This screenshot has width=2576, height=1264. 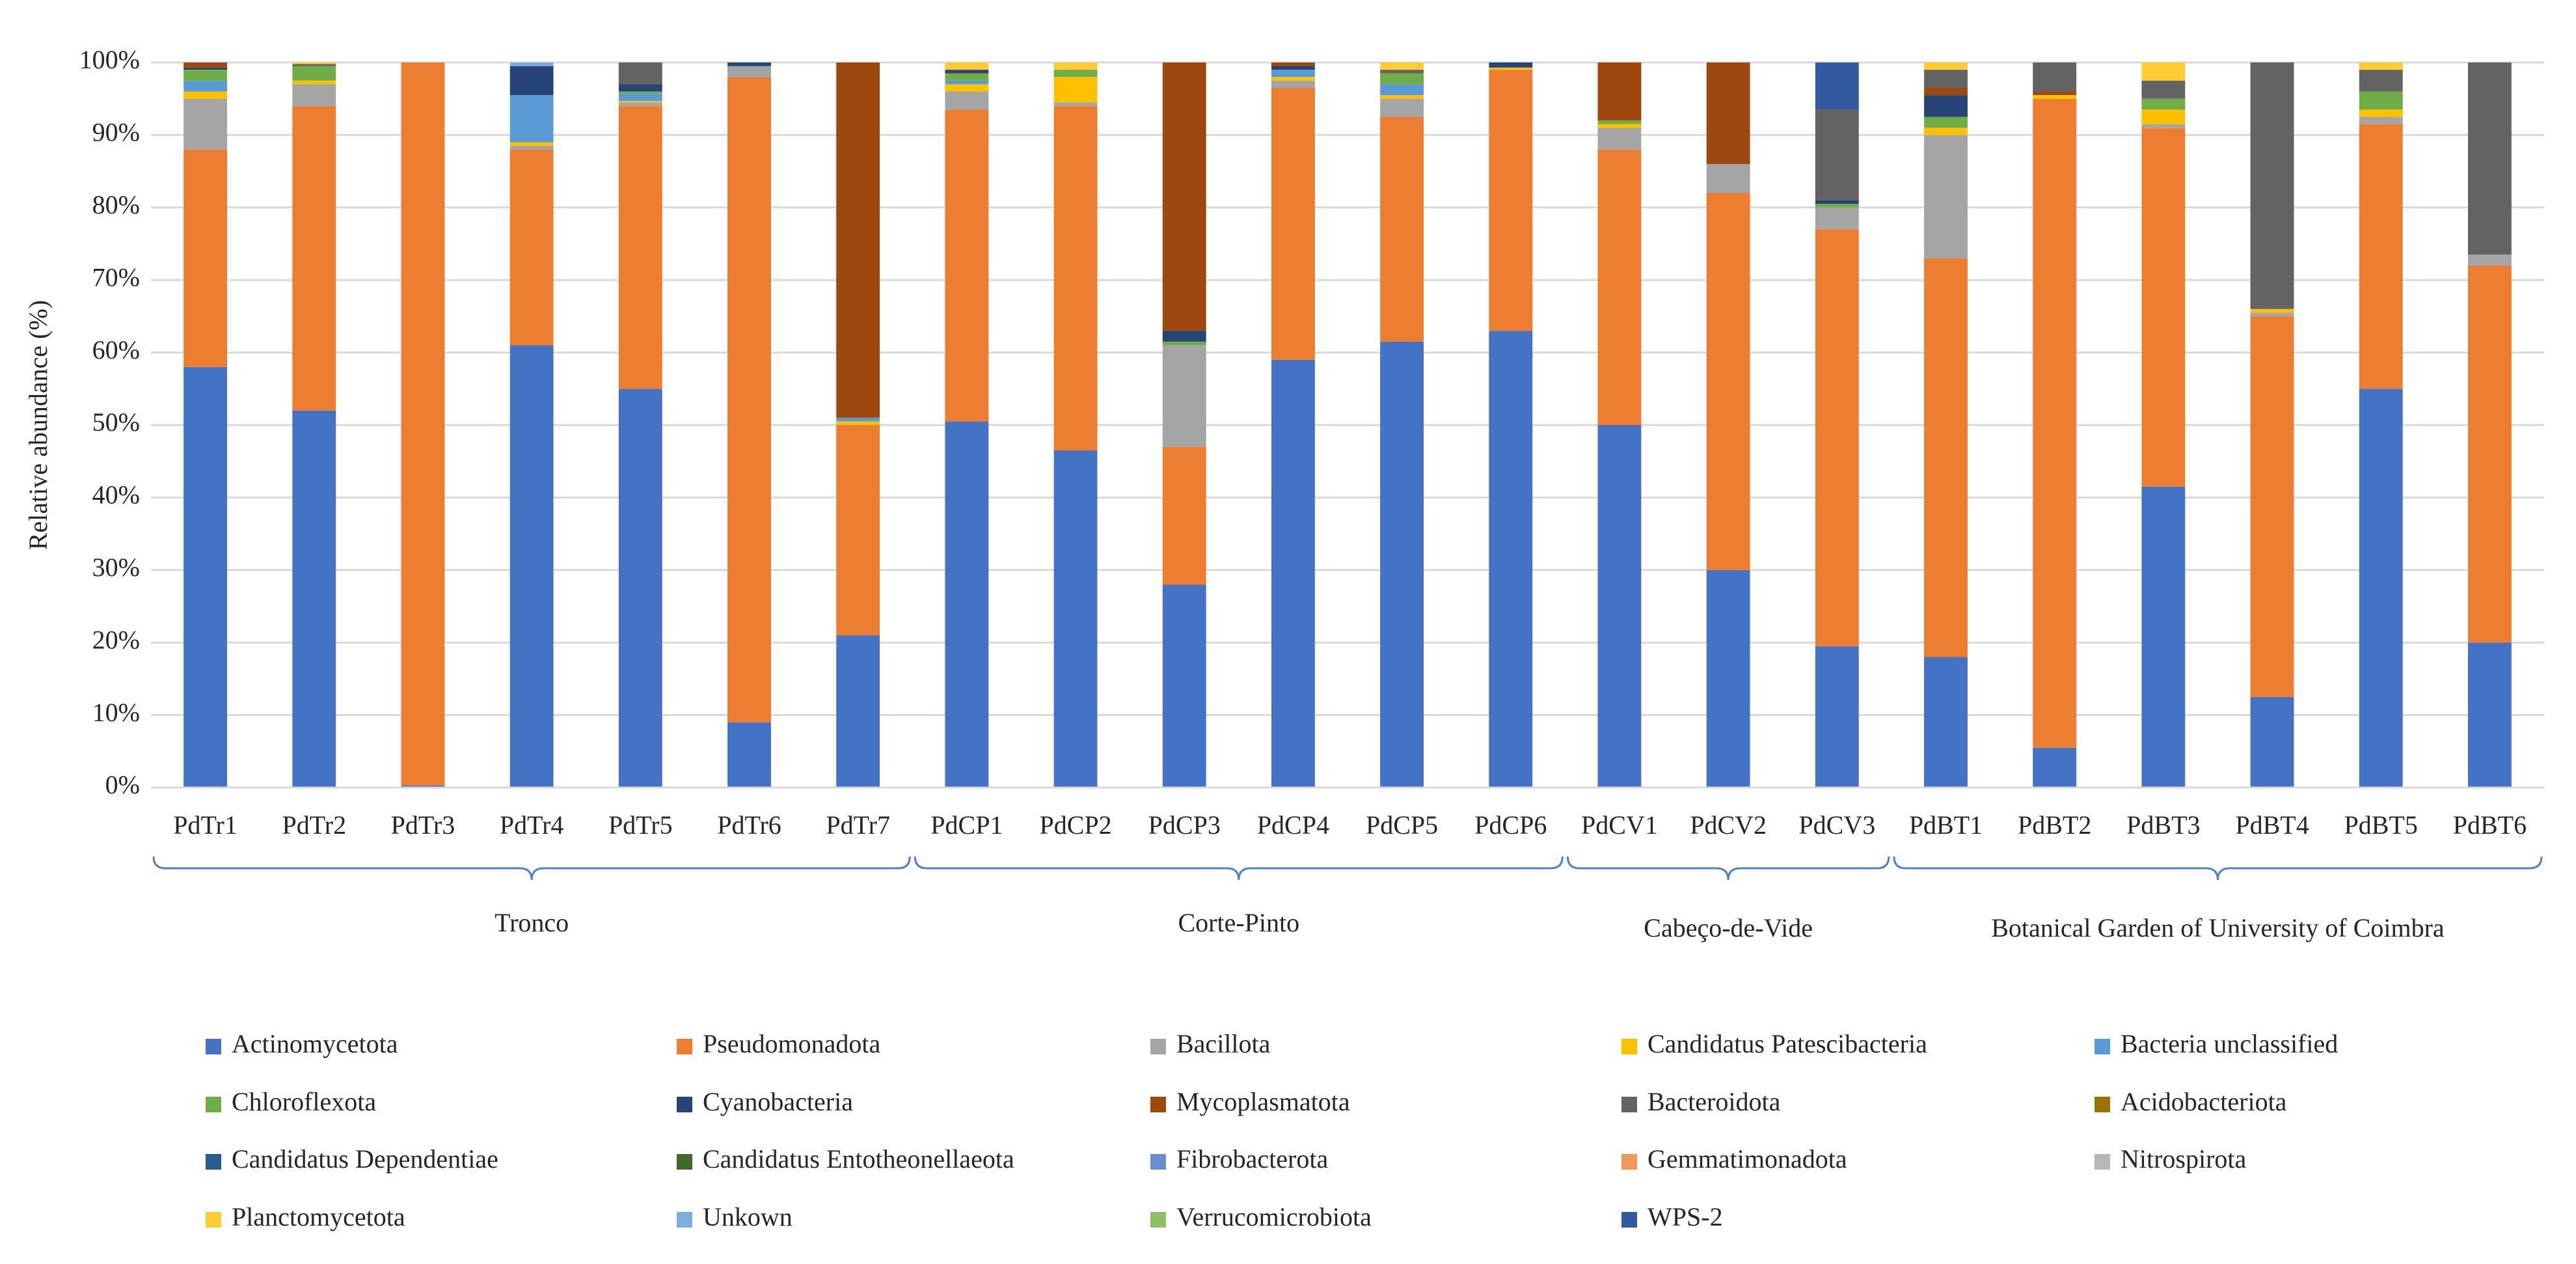 I want to click on x-tick-label: PdBT3, so click(x=2163, y=825).